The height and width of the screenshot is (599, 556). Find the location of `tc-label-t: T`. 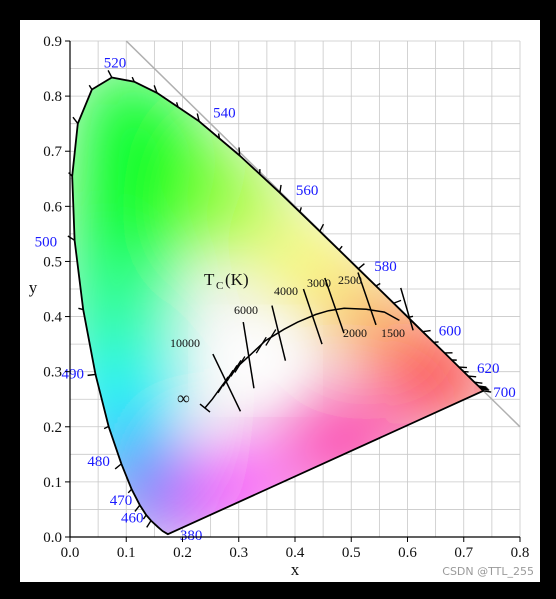

tc-label-t: T is located at coordinates (209, 279).